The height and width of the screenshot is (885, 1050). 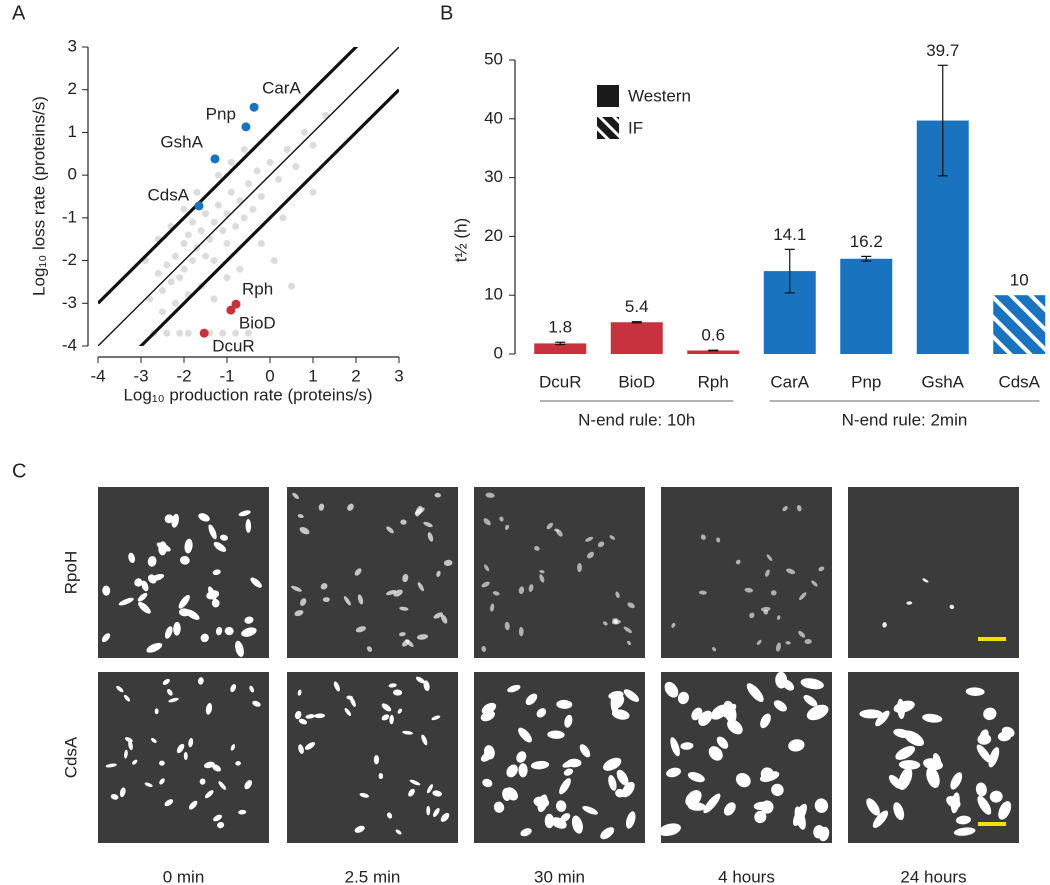 What do you see at coordinates (19, 13) in the screenshot?
I see `panel-label: A` at bounding box center [19, 13].